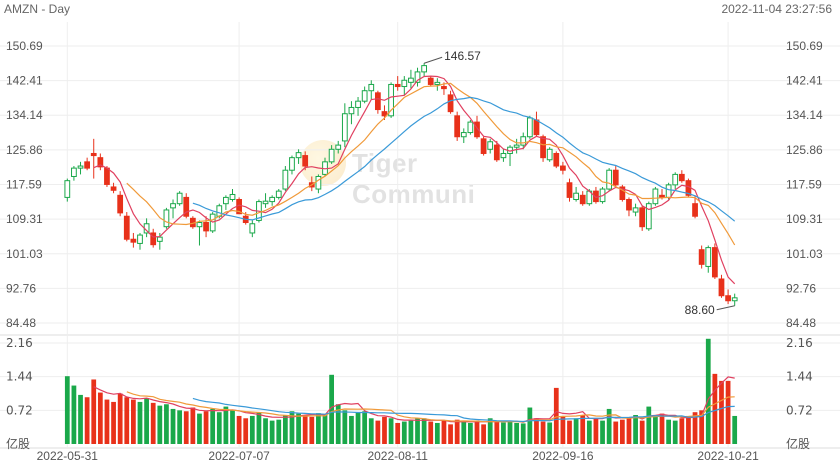  What do you see at coordinates (463, 410) in the screenshot?
I see `volume-ma20-line` at bounding box center [463, 410].